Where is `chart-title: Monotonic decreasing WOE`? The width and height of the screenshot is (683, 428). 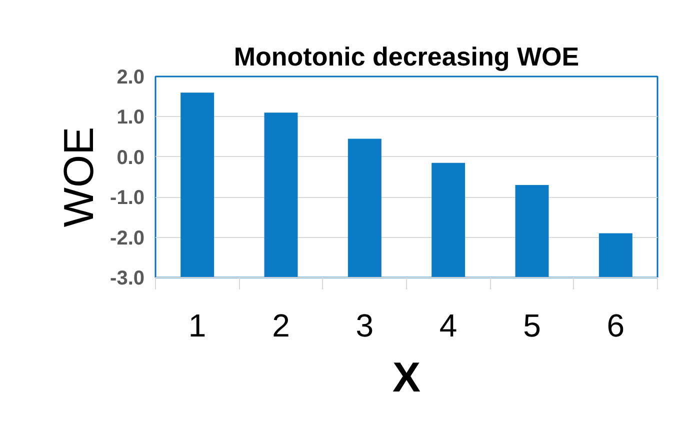
chart-title: Monotonic decreasing WOE is located at coordinates (407, 57).